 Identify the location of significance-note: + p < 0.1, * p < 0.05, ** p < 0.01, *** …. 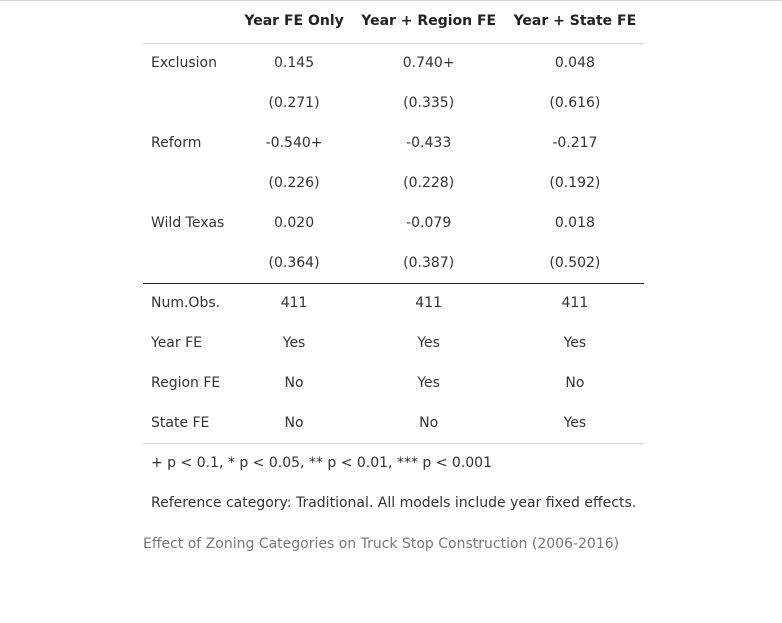
(321, 463).